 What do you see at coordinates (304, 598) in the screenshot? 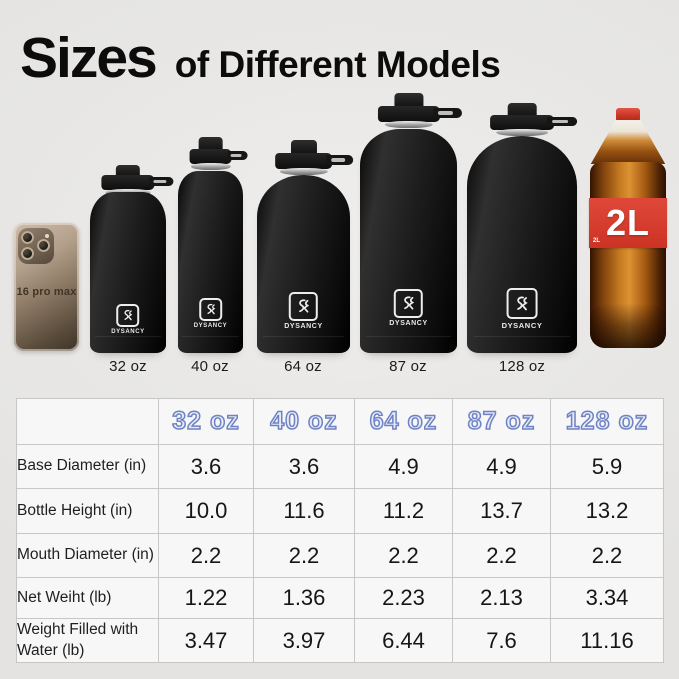
I see `cell-value: 1.36` at bounding box center [304, 598].